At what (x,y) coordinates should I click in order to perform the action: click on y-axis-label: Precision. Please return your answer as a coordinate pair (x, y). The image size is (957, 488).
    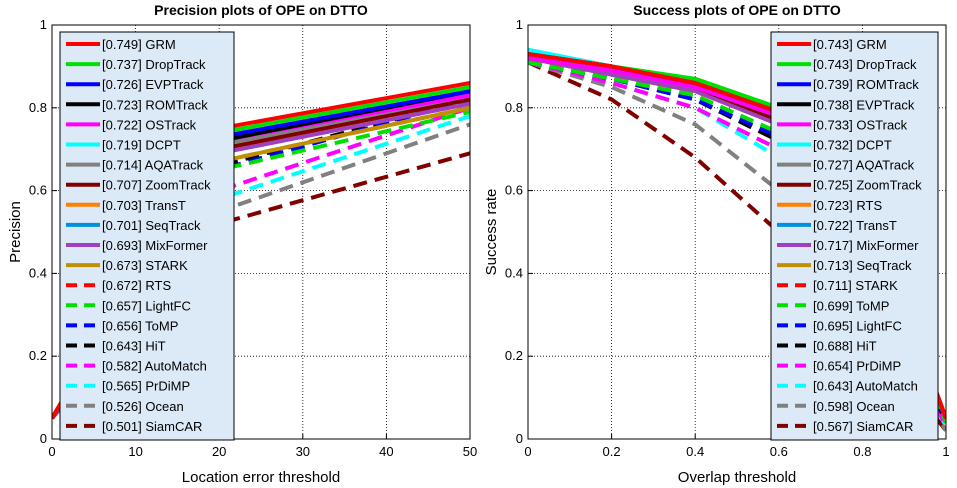
    Looking at the image, I should click on (15, 232).